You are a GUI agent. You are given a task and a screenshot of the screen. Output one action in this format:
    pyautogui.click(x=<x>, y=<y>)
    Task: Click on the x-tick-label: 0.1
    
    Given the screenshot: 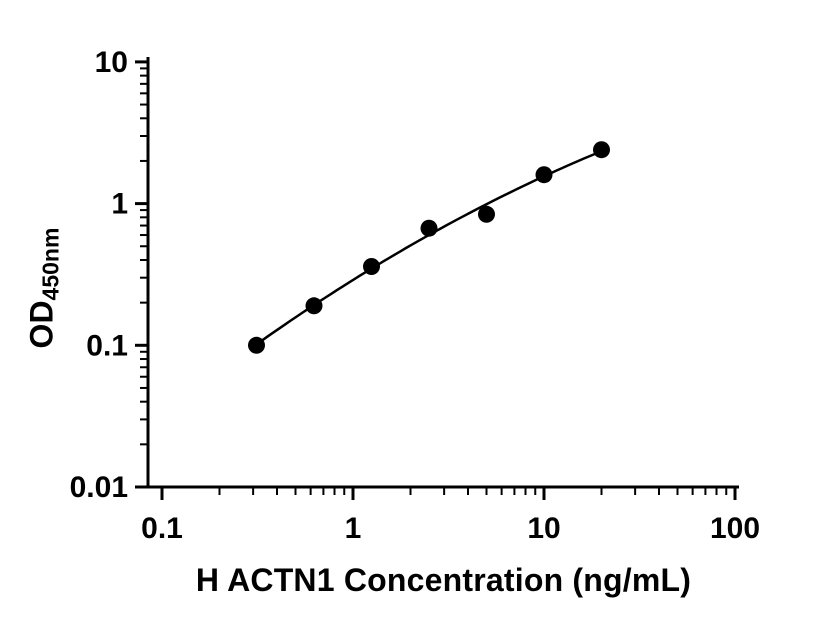 What is the action you would take?
    pyautogui.click(x=162, y=528)
    